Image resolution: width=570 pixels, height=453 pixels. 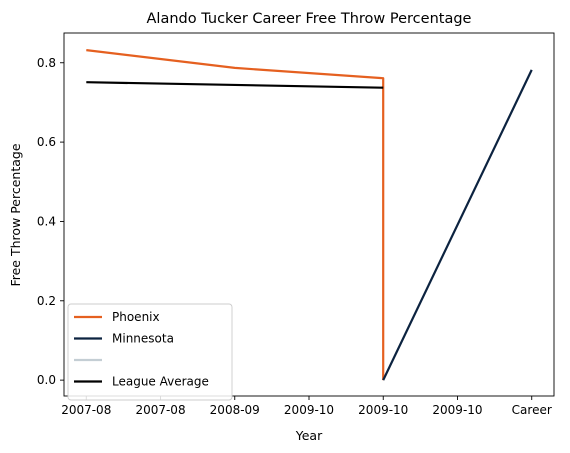 I want to click on y-axis-ticks: 0.0 0.2 0.4 0.6 0.8, so click(x=50, y=221).